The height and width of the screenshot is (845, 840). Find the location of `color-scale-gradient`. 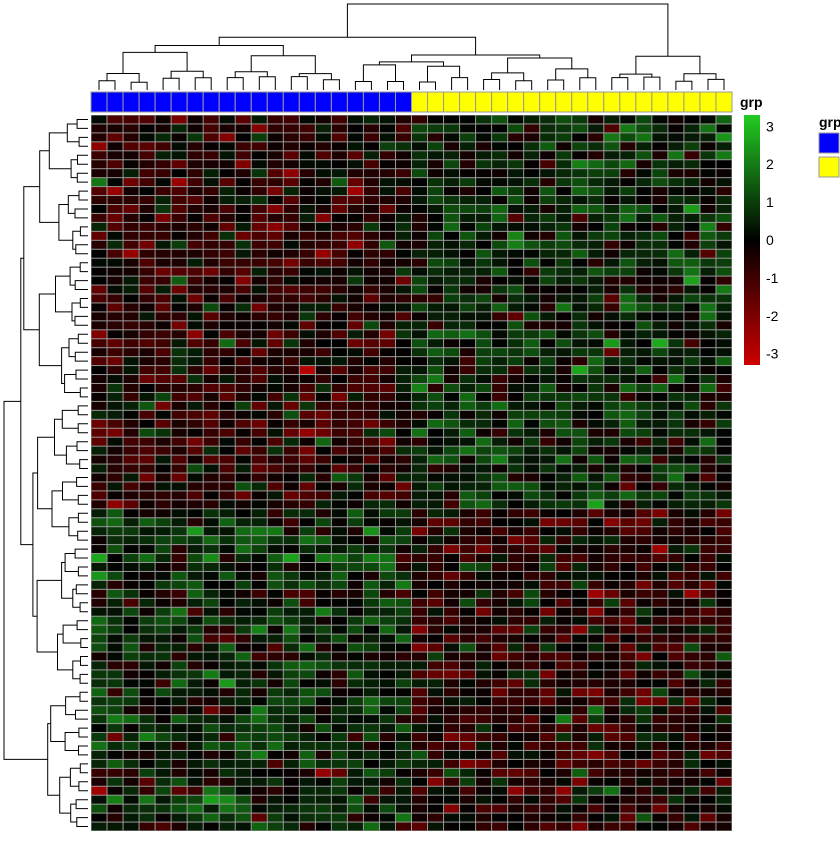

color-scale-gradient is located at coordinates (752, 240).